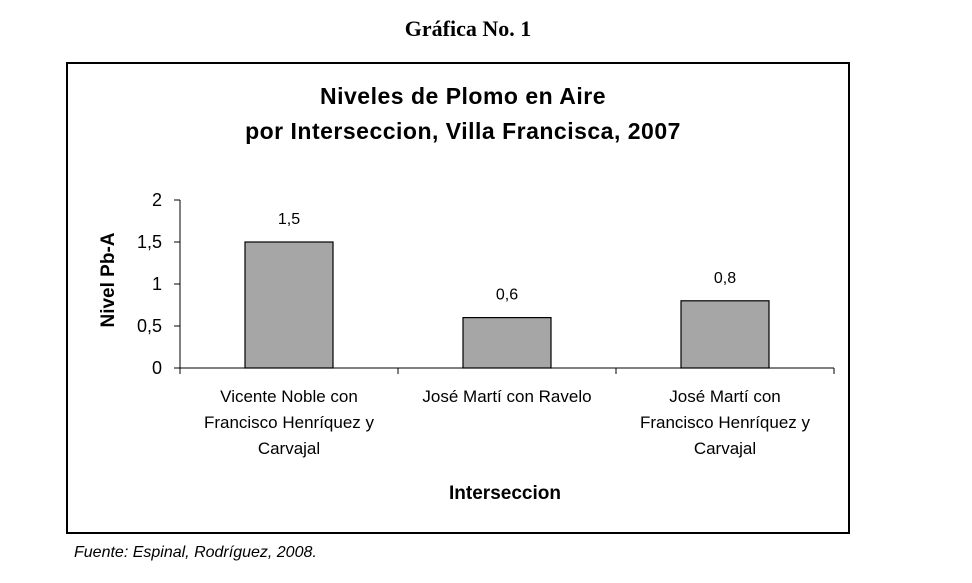  What do you see at coordinates (157, 368) in the screenshot?
I see `y-tick-label: 0` at bounding box center [157, 368].